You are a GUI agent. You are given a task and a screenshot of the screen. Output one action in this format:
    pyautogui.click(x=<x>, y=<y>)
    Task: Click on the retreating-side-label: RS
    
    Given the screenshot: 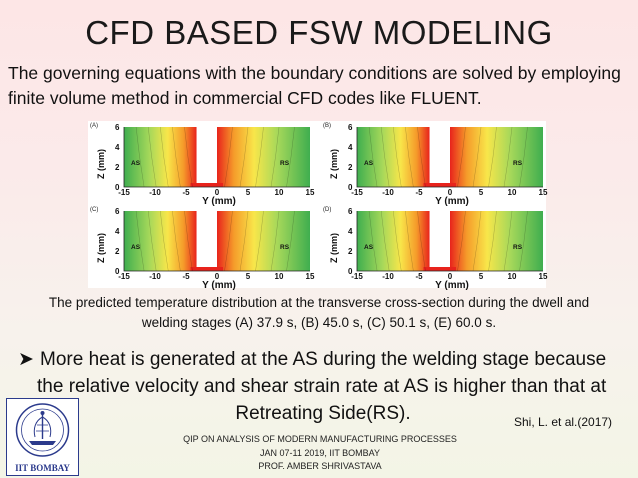 What is the action you would take?
    pyautogui.click(x=518, y=163)
    